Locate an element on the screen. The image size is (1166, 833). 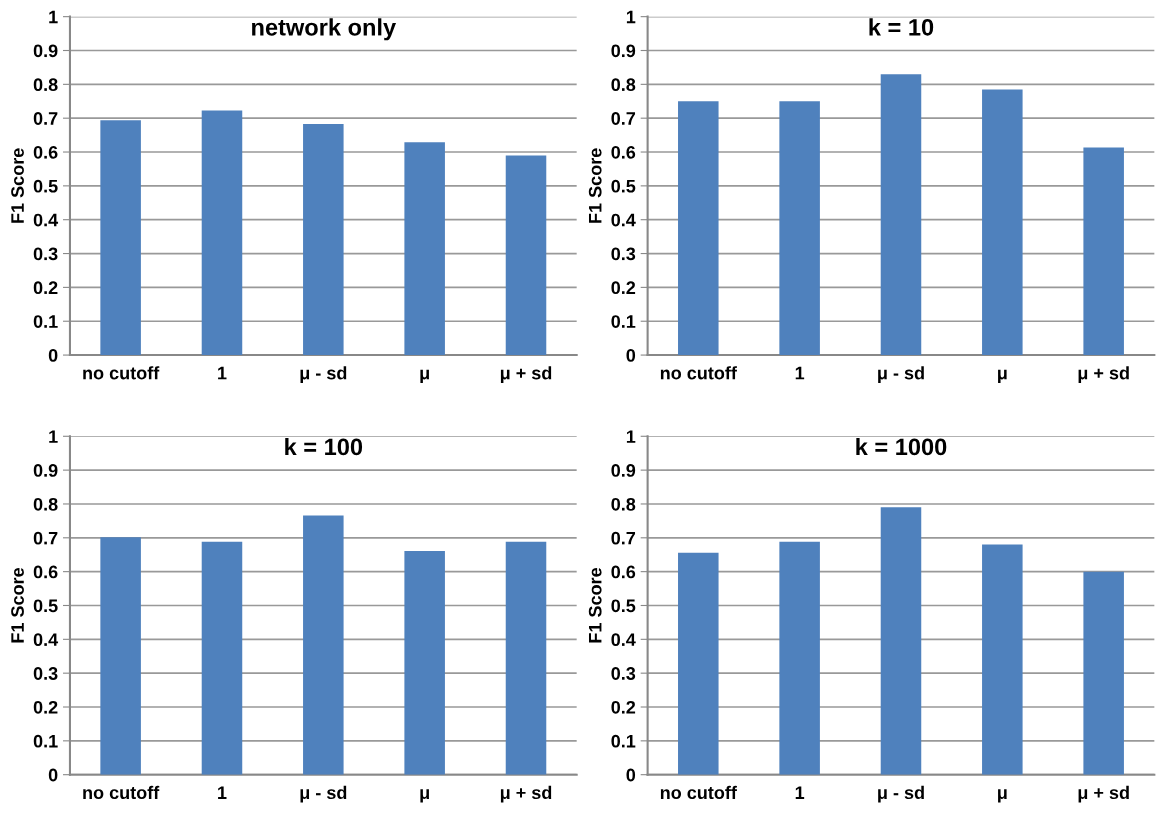
chart-title: network only is located at coordinates (324, 29).